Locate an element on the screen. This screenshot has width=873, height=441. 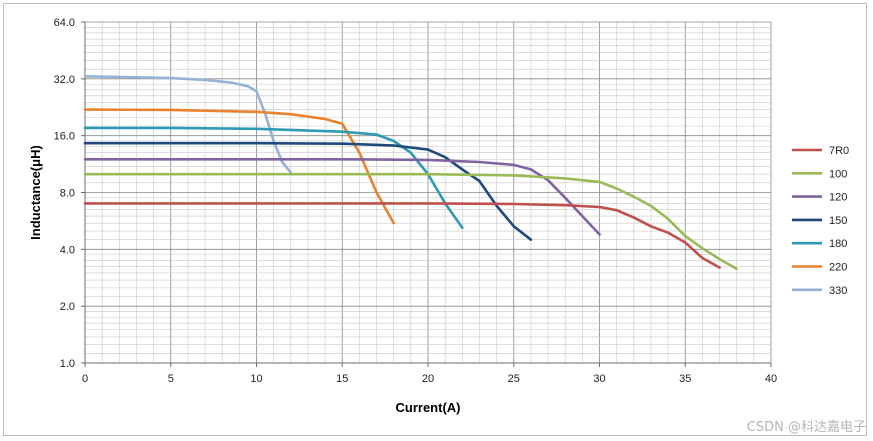
y-tick-label: 16.0 is located at coordinates (64, 137).